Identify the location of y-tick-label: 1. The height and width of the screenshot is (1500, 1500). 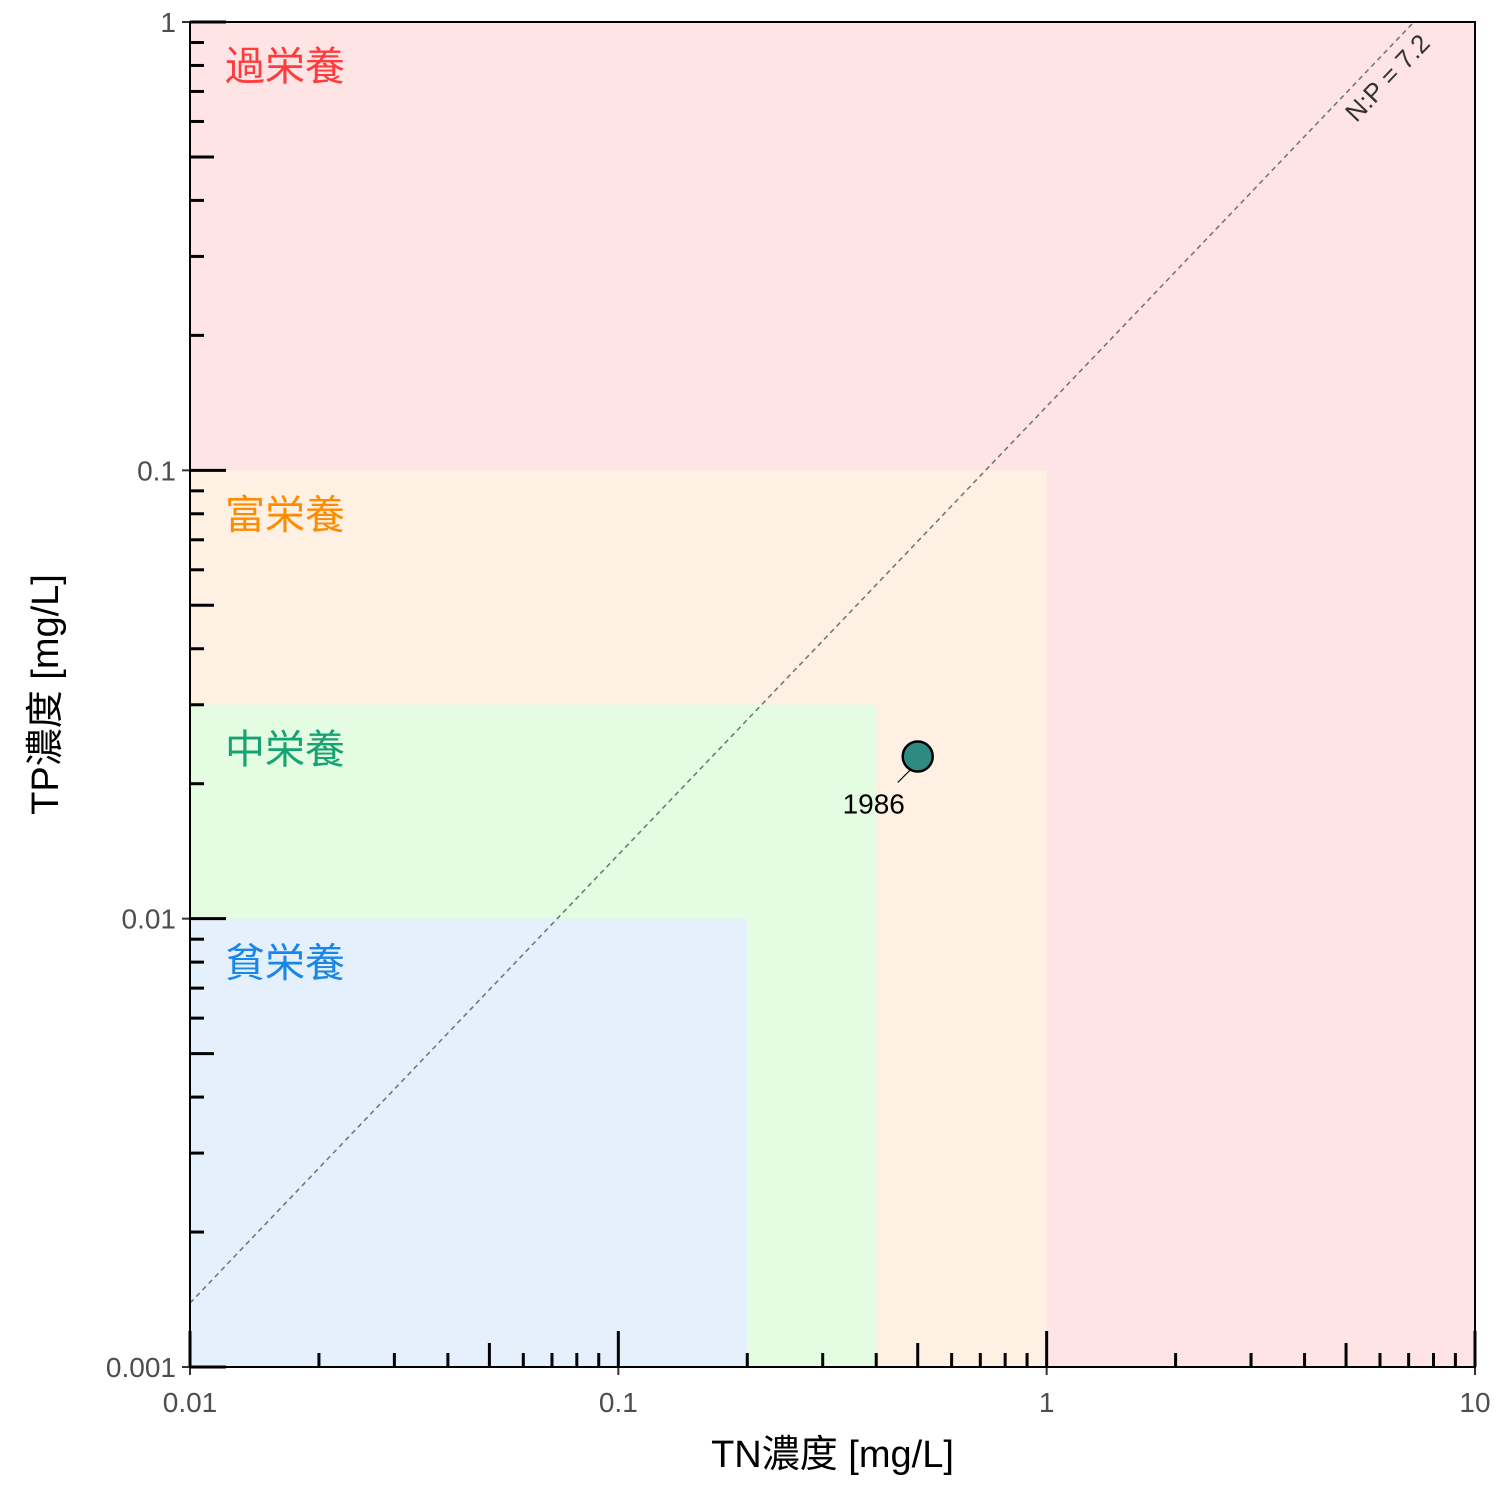
(168, 22).